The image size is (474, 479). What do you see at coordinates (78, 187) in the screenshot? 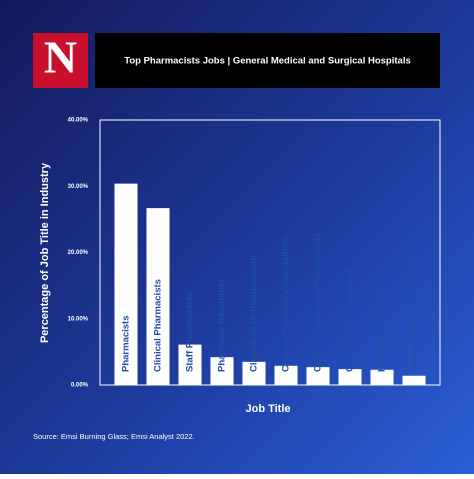
I see `y-tick-label: 30.00%` at bounding box center [78, 187].